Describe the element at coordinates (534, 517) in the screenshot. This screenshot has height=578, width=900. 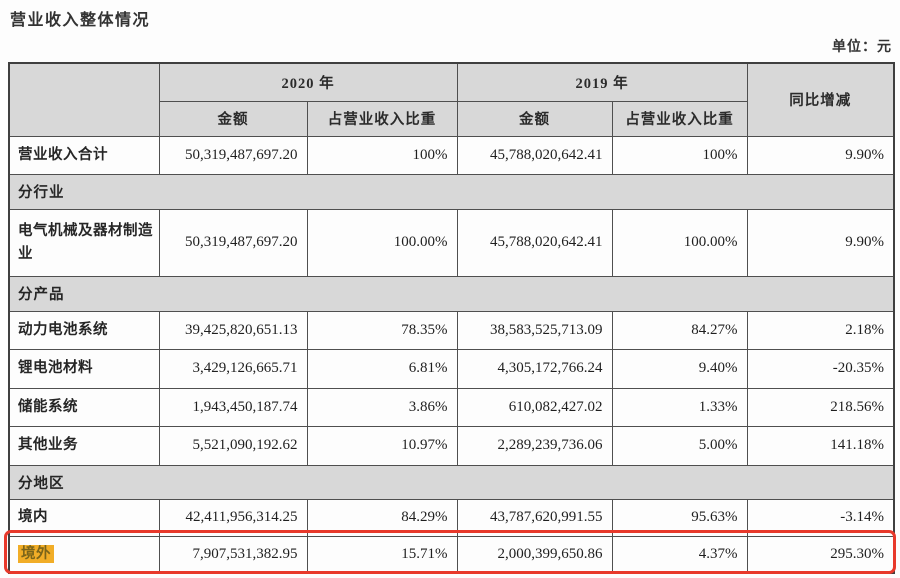
I see `amount-2019-cell: 43,787,620,991.55` at that location.